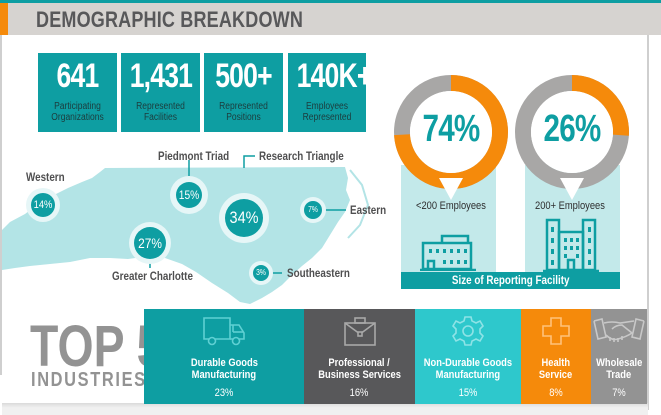 This screenshot has height=415, width=661. I want to click on region-pct-piedmont-triad: 15%, so click(189, 195).